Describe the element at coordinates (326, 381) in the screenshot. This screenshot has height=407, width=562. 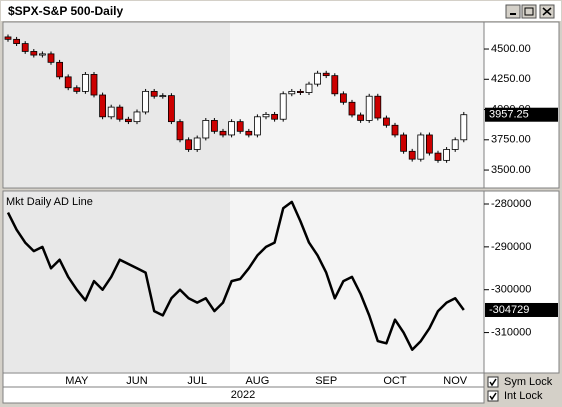
I see `x-tick-label: SEP` at that location.